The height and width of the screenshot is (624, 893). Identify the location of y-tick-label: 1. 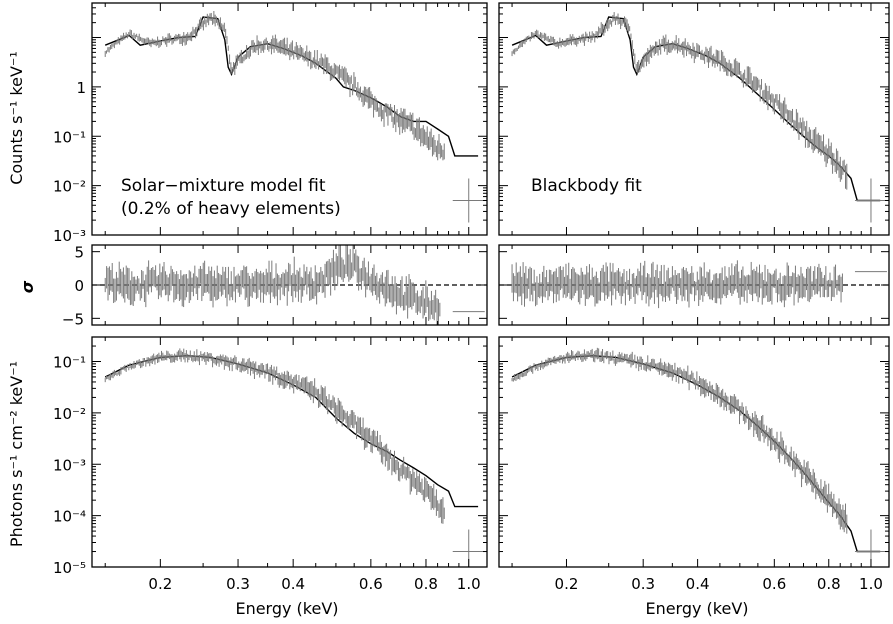
(81, 88).